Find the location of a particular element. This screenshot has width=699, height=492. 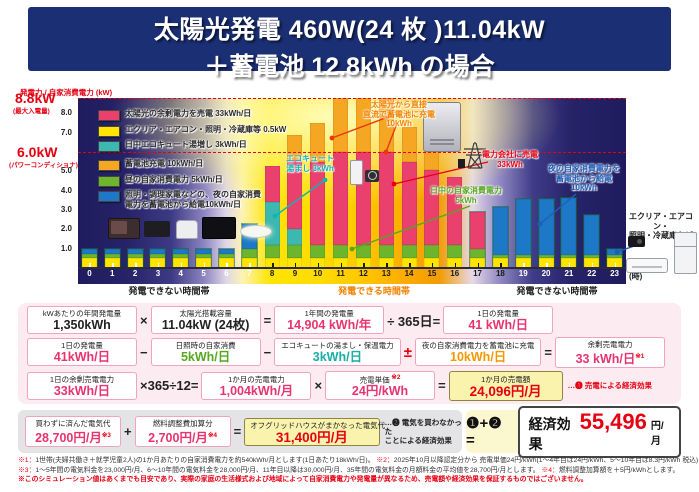

calc-box-label: エコキュートの湯まし・保温電力 is located at coordinates (337, 346).